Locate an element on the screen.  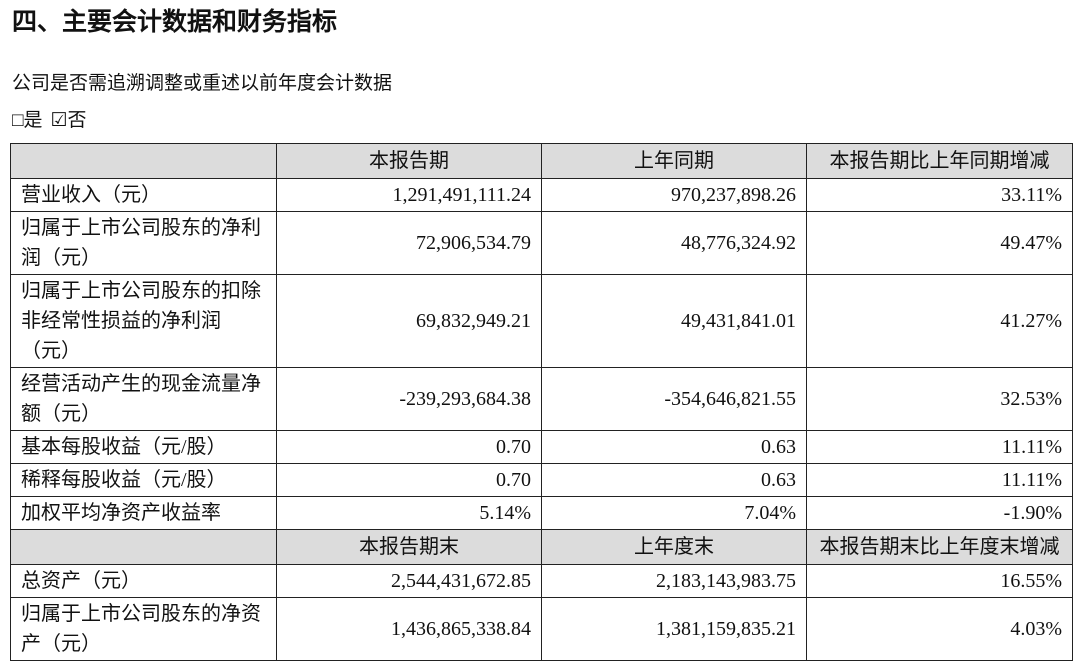
header-cell: 本报告期末比上年度末增减 is located at coordinates (939, 547).